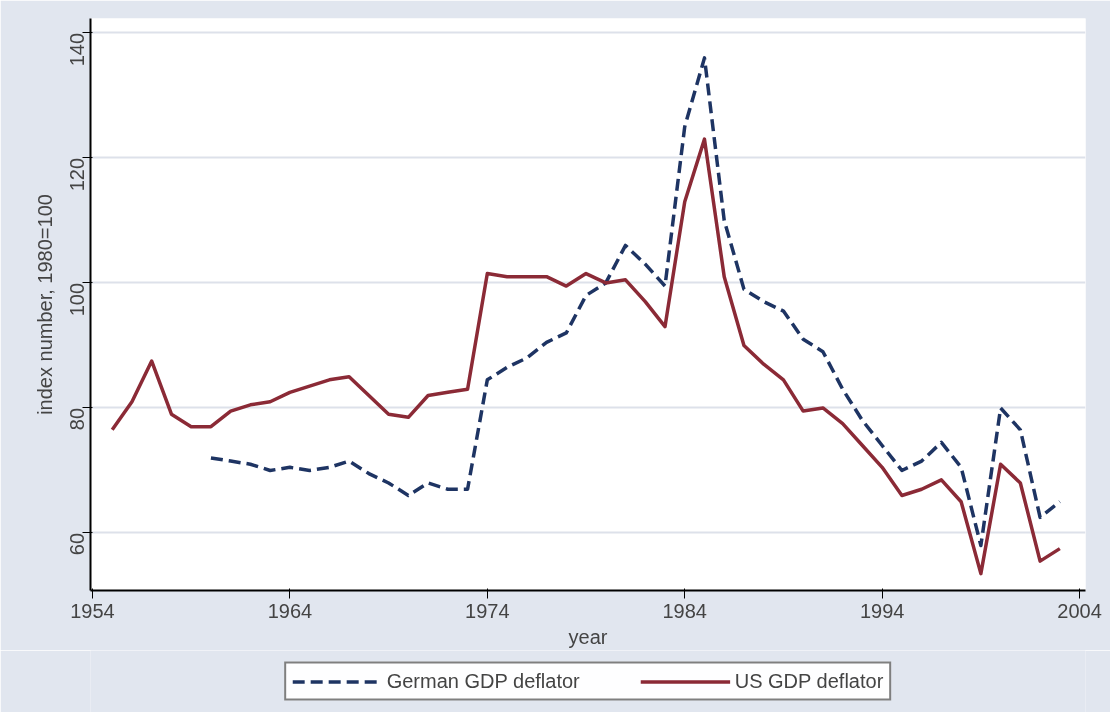  I want to click on x-tick-label: 1964, so click(290, 610).